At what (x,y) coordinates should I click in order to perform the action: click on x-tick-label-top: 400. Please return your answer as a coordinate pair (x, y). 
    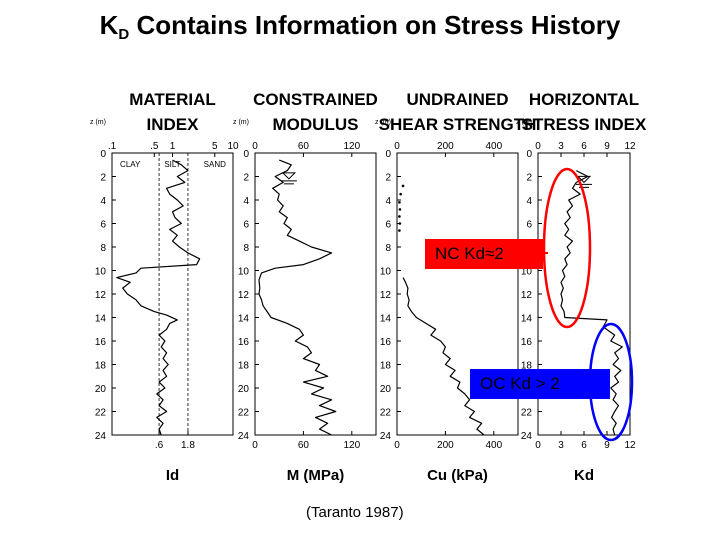
    Looking at the image, I should click on (493, 146).